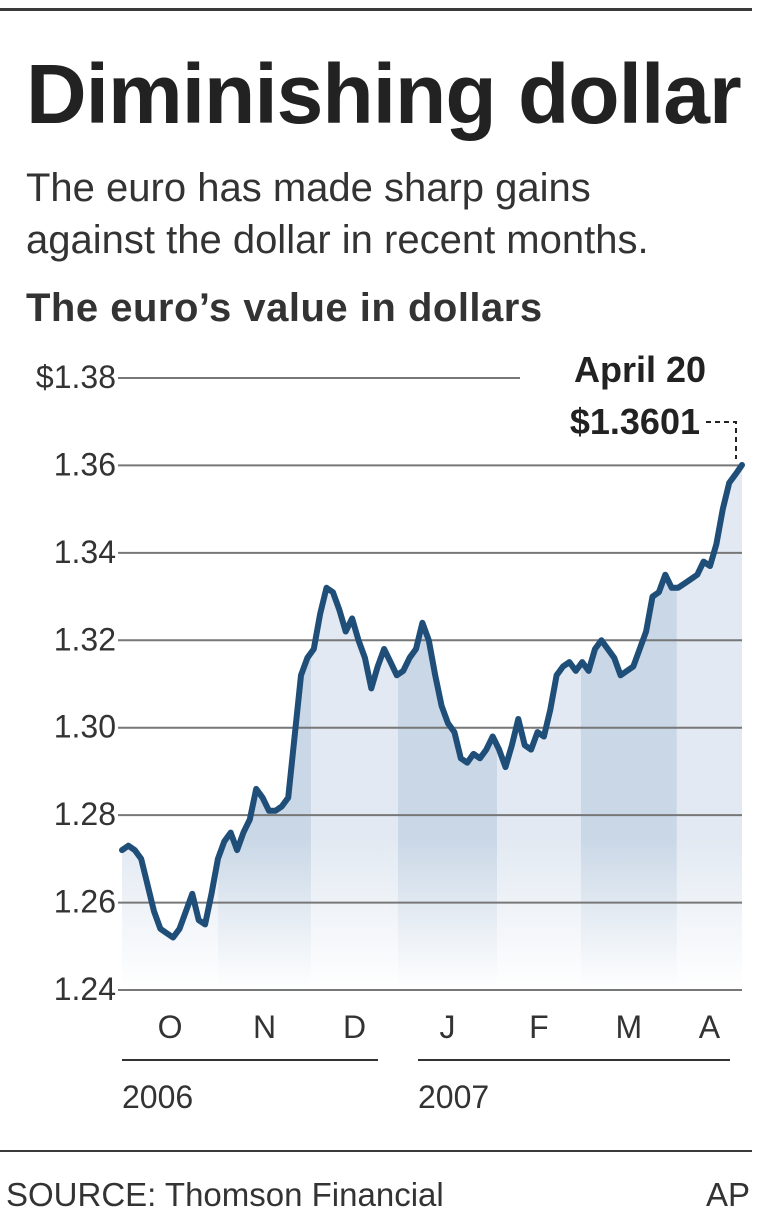 The image size is (760, 1230). I want to click on x-tick-label: N, so click(264, 1027).